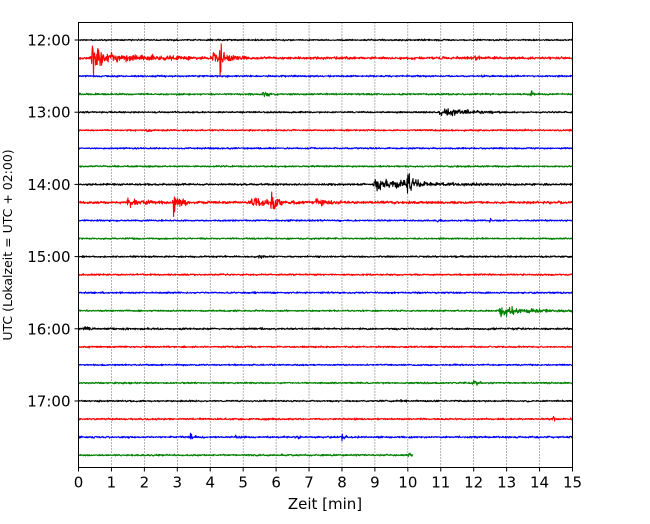  I want to click on x-tick-label-11: 11, so click(440, 483).